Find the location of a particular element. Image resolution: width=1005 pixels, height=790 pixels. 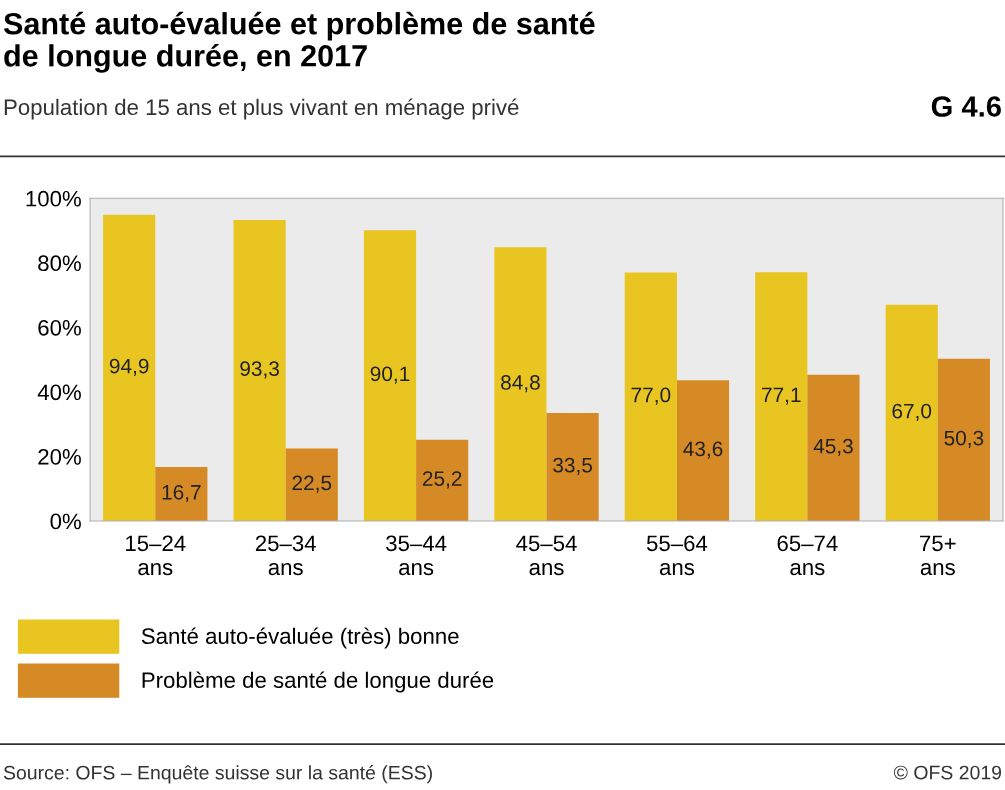

data-label: 33,5 is located at coordinates (573, 466).